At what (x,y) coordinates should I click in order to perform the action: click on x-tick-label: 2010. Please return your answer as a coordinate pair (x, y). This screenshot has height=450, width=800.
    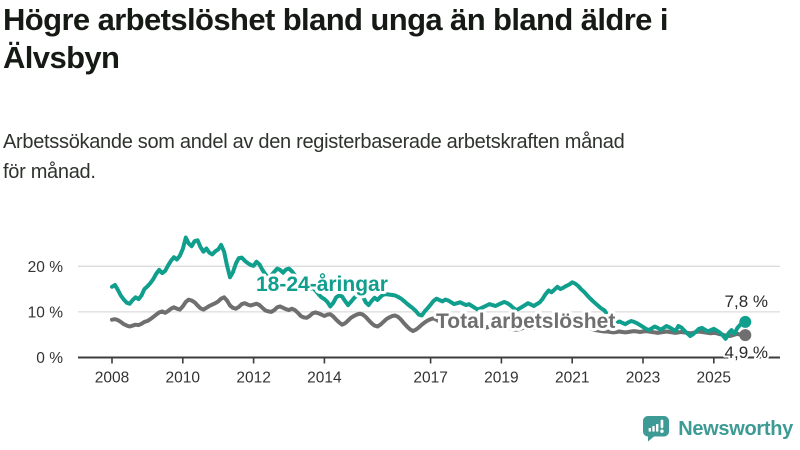
    Looking at the image, I should click on (183, 378).